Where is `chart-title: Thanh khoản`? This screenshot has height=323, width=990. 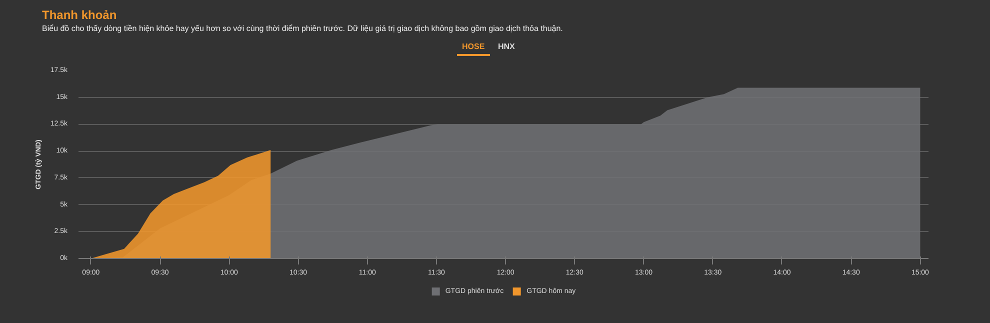 chart-title: Thanh khoản is located at coordinates (79, 15).